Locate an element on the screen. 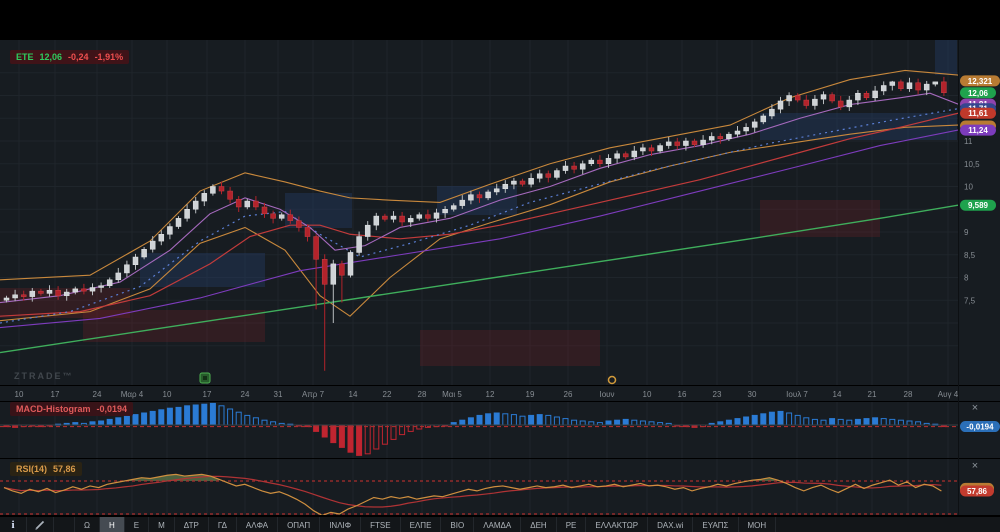  price-tick-label: 9 is located at coordinates (966, 232).